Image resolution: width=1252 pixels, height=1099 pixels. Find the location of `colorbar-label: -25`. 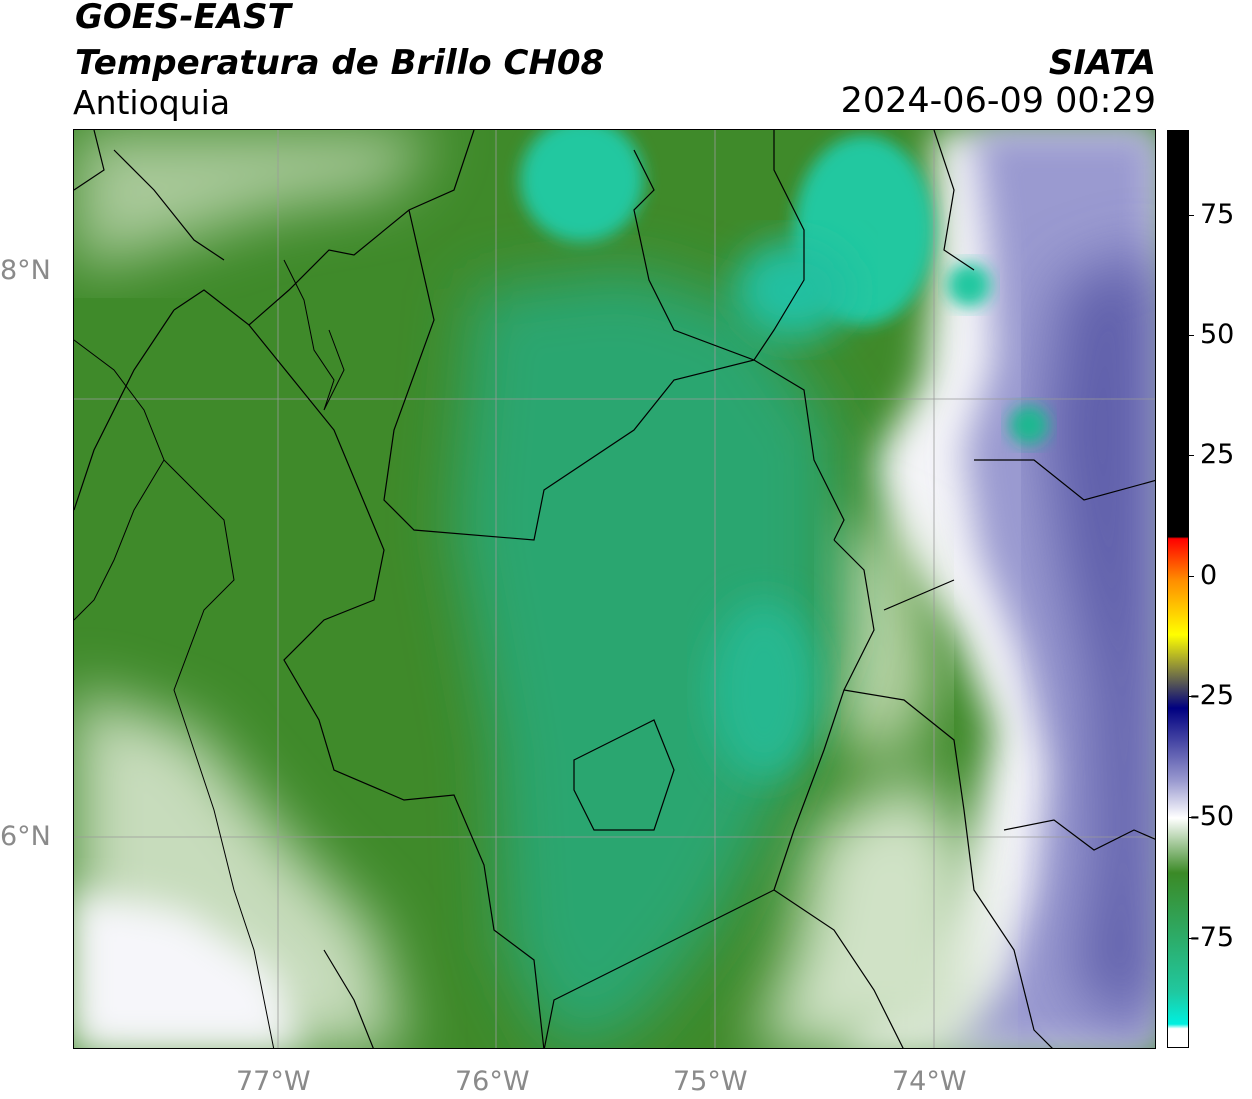

colorbar-label: -25 is located at coordinates (1212, 695).